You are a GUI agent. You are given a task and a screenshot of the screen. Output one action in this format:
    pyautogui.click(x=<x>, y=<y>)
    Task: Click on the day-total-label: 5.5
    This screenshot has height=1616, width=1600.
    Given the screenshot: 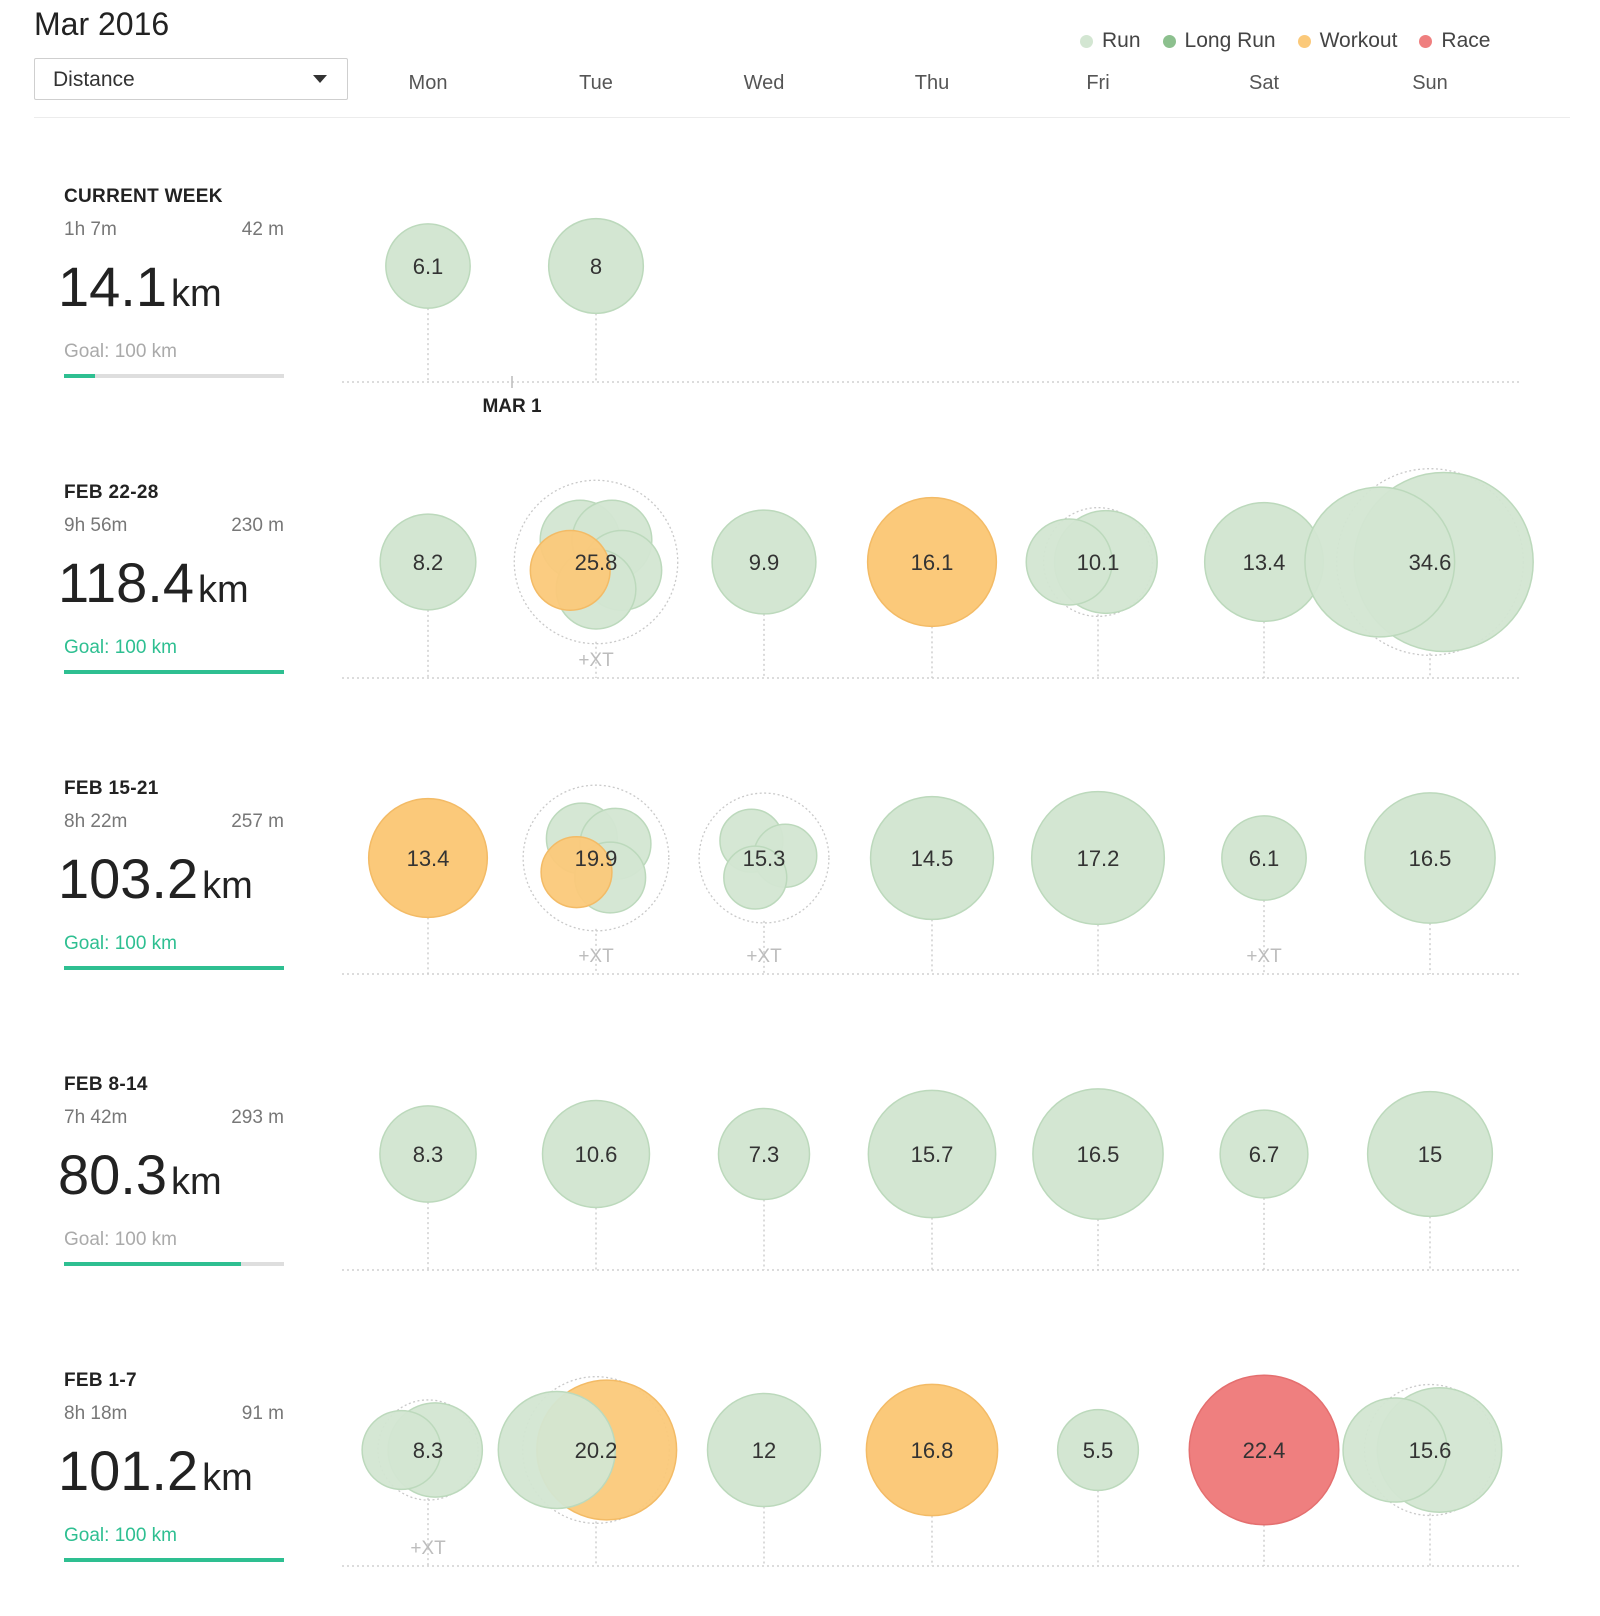 What is the action you would take?
    pyautogui.click(x=1098, y=1450)
    